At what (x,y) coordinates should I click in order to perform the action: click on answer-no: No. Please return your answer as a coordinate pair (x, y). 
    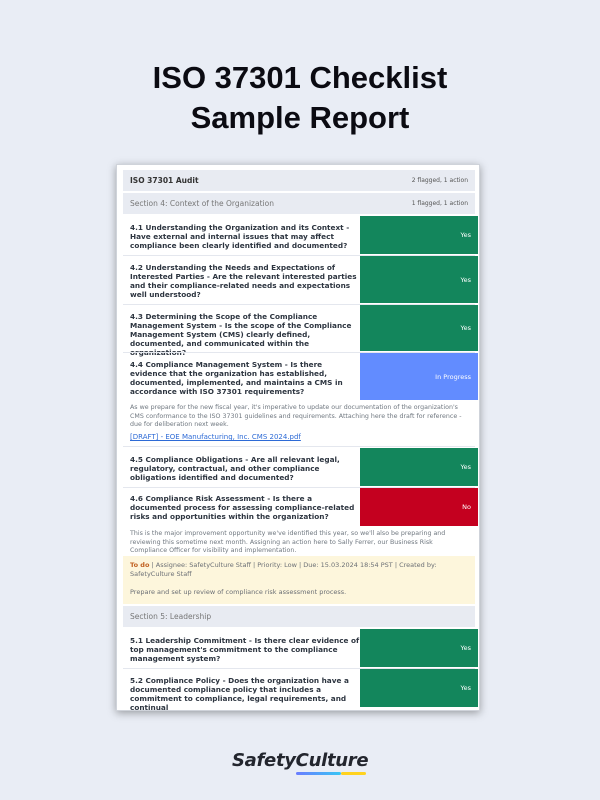
    Looking at the image, I should click on (419, 507).